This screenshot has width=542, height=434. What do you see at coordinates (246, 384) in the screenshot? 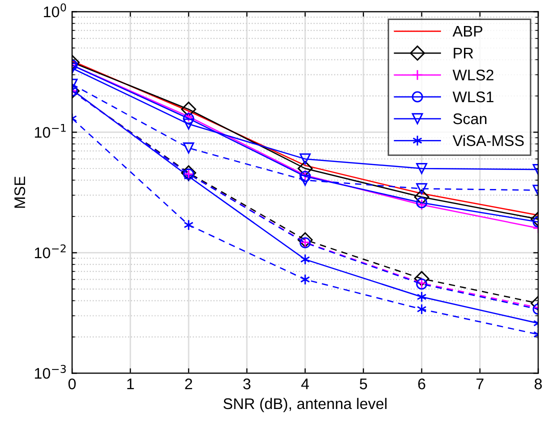
I see `x-tick-label: 3` at bounding box center [246, 384].